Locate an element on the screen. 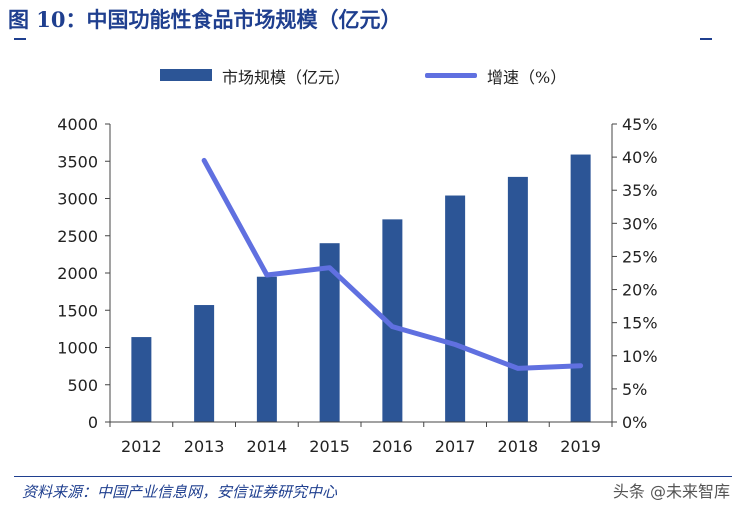 The height and width of the screenshot is (512, 740). right-tick-label: 20% is located at coordinates (640, 290).